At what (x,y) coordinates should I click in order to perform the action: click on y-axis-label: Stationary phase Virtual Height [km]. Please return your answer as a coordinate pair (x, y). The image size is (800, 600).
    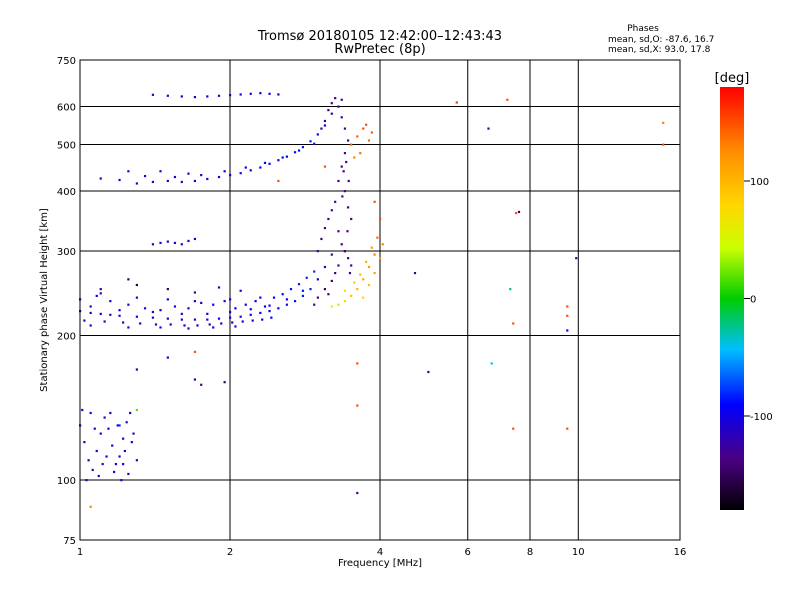
    Looking at the image, I should click on (44, 300).